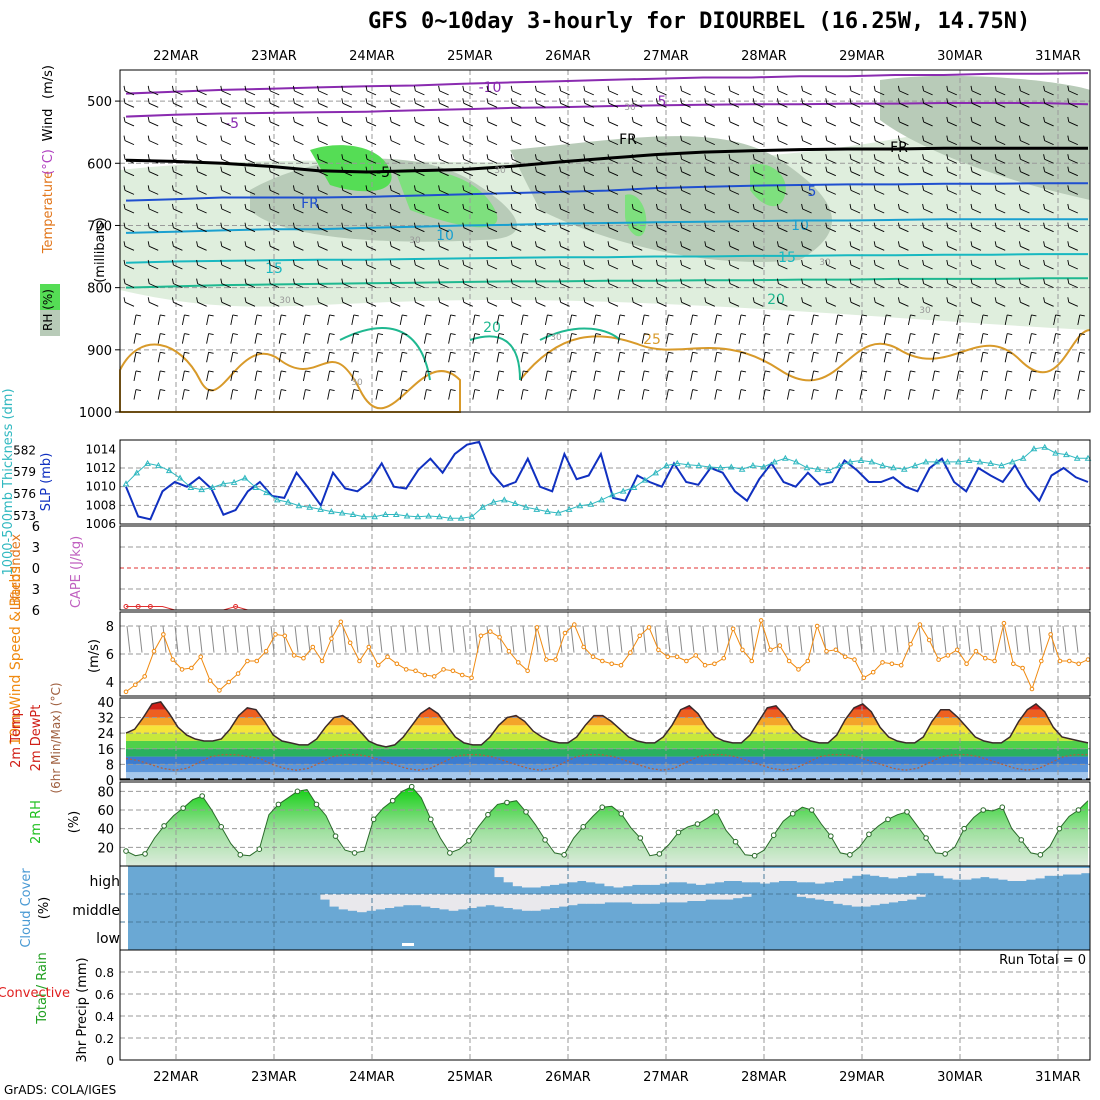  Describe the element at coordinates (150, 606) in the screenshot. I see `lifted-index-point` at that location.